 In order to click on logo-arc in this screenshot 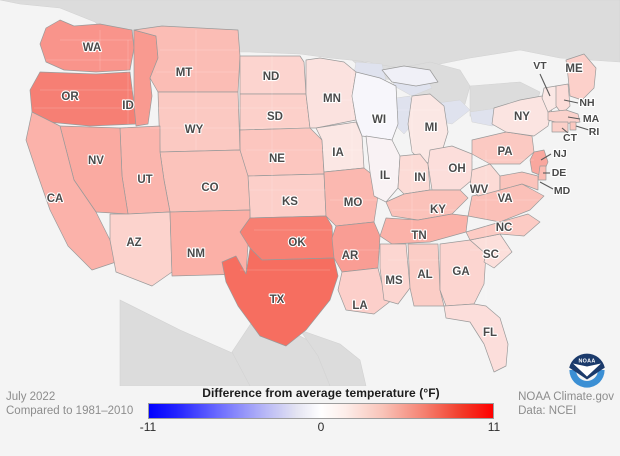, I will do `click(587, 379)`.